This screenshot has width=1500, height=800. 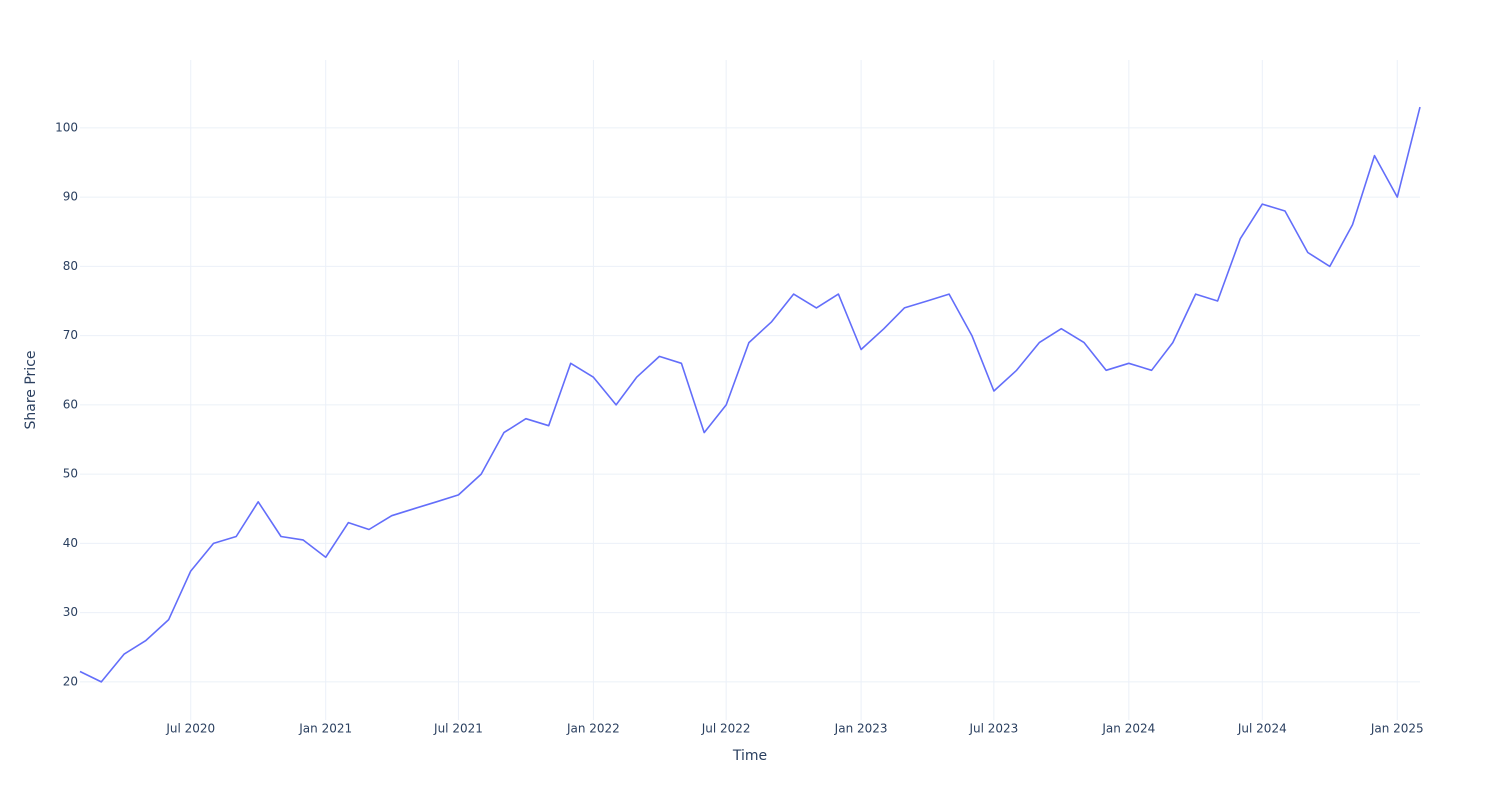 What do you see at coordinates (325, 729) in the screenshot?
I see `x-tick-label: Jan 2021` at bounding box center [325, 729].